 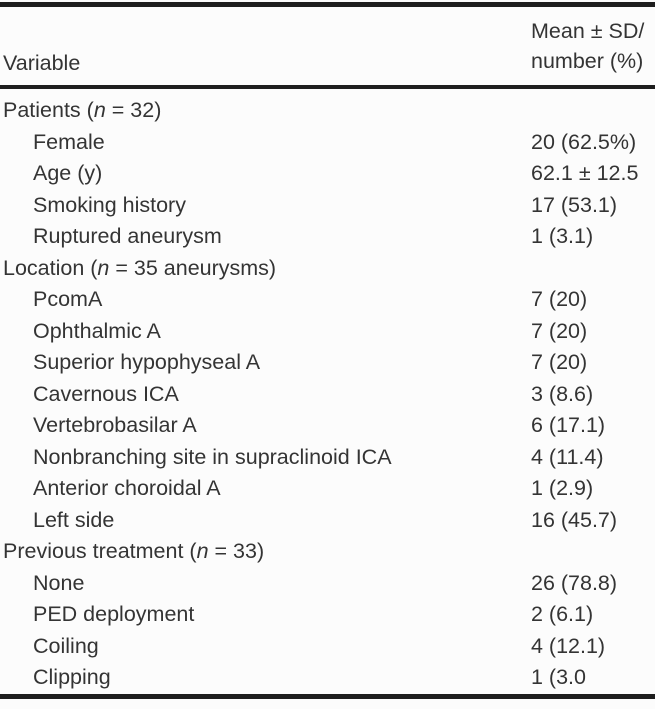 What do you see at coordinates (327, 111) in the screenshot?
I see `section-row-patients: Patients (n = 32)` at bounding box center [327, 111].